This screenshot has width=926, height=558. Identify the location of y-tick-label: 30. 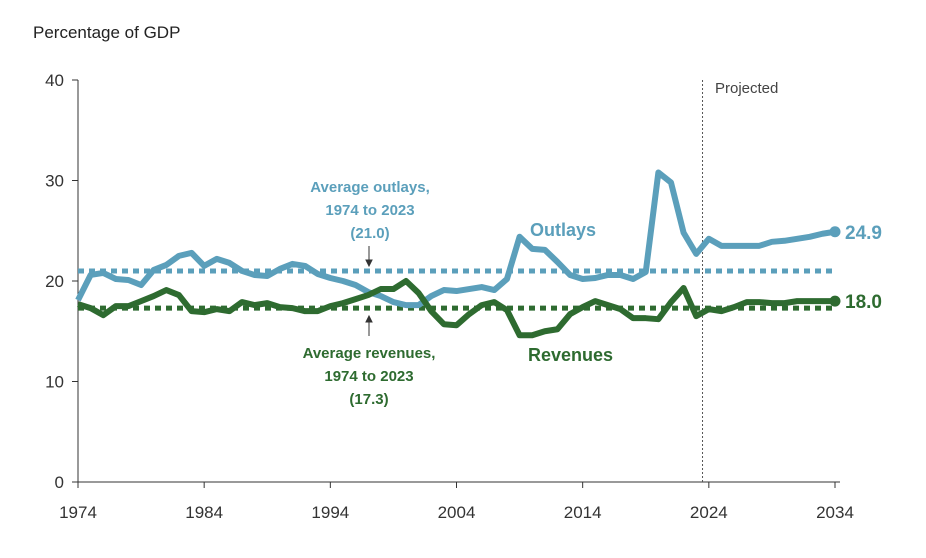
(54, 181).